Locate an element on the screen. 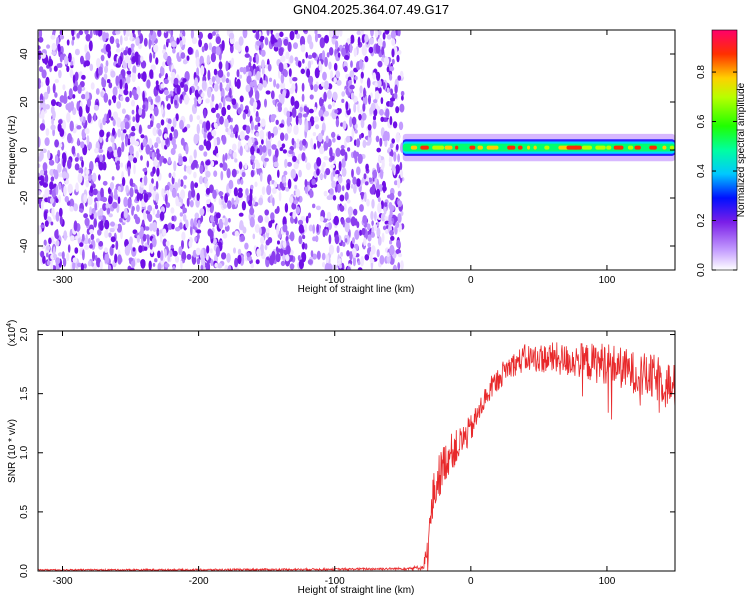  x-tick-label: -300 is located at coordinates (62, 280).